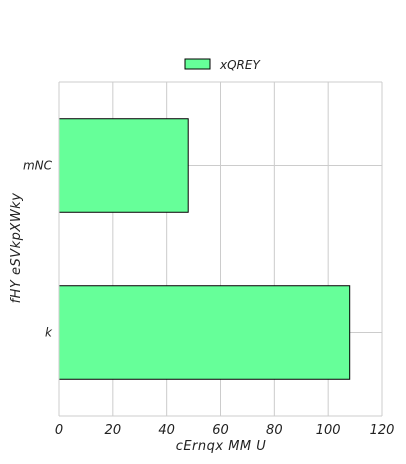  What do you see at coordinates (221, 446) in the screenshot?
I see `x-axis-title: cErnqx MM U` at bounding box center [221, 446].